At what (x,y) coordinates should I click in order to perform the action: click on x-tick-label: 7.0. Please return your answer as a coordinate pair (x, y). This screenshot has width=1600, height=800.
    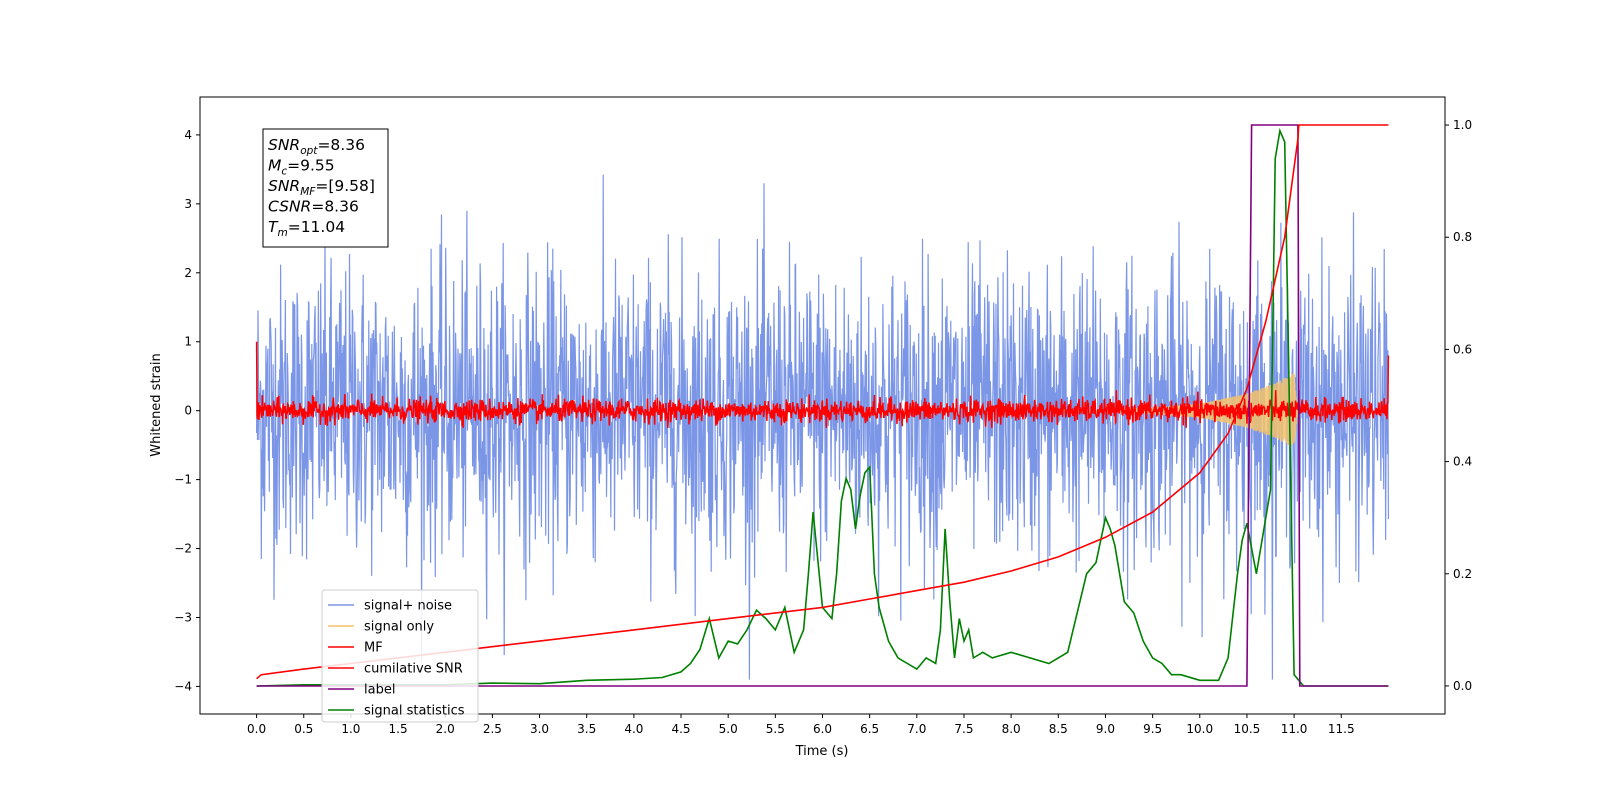
    Looking at the image, I should click on (916, 729).